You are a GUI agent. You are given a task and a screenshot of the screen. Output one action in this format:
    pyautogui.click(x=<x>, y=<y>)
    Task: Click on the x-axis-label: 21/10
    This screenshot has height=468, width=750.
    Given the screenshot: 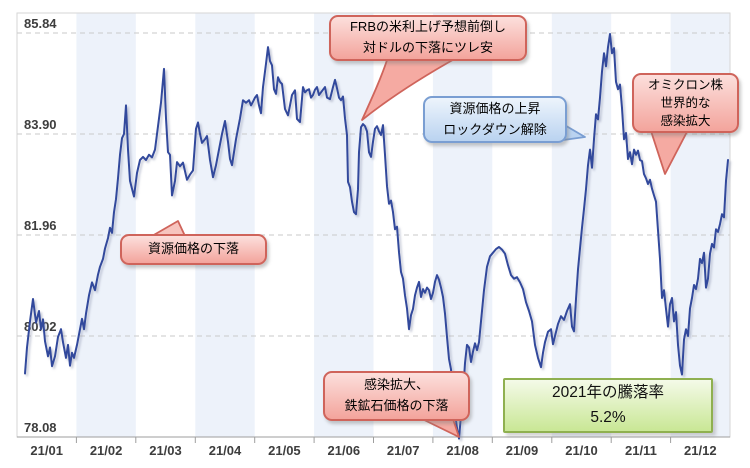 What is the action you would take?
    pyautogui.click(x=581, y=450)
    